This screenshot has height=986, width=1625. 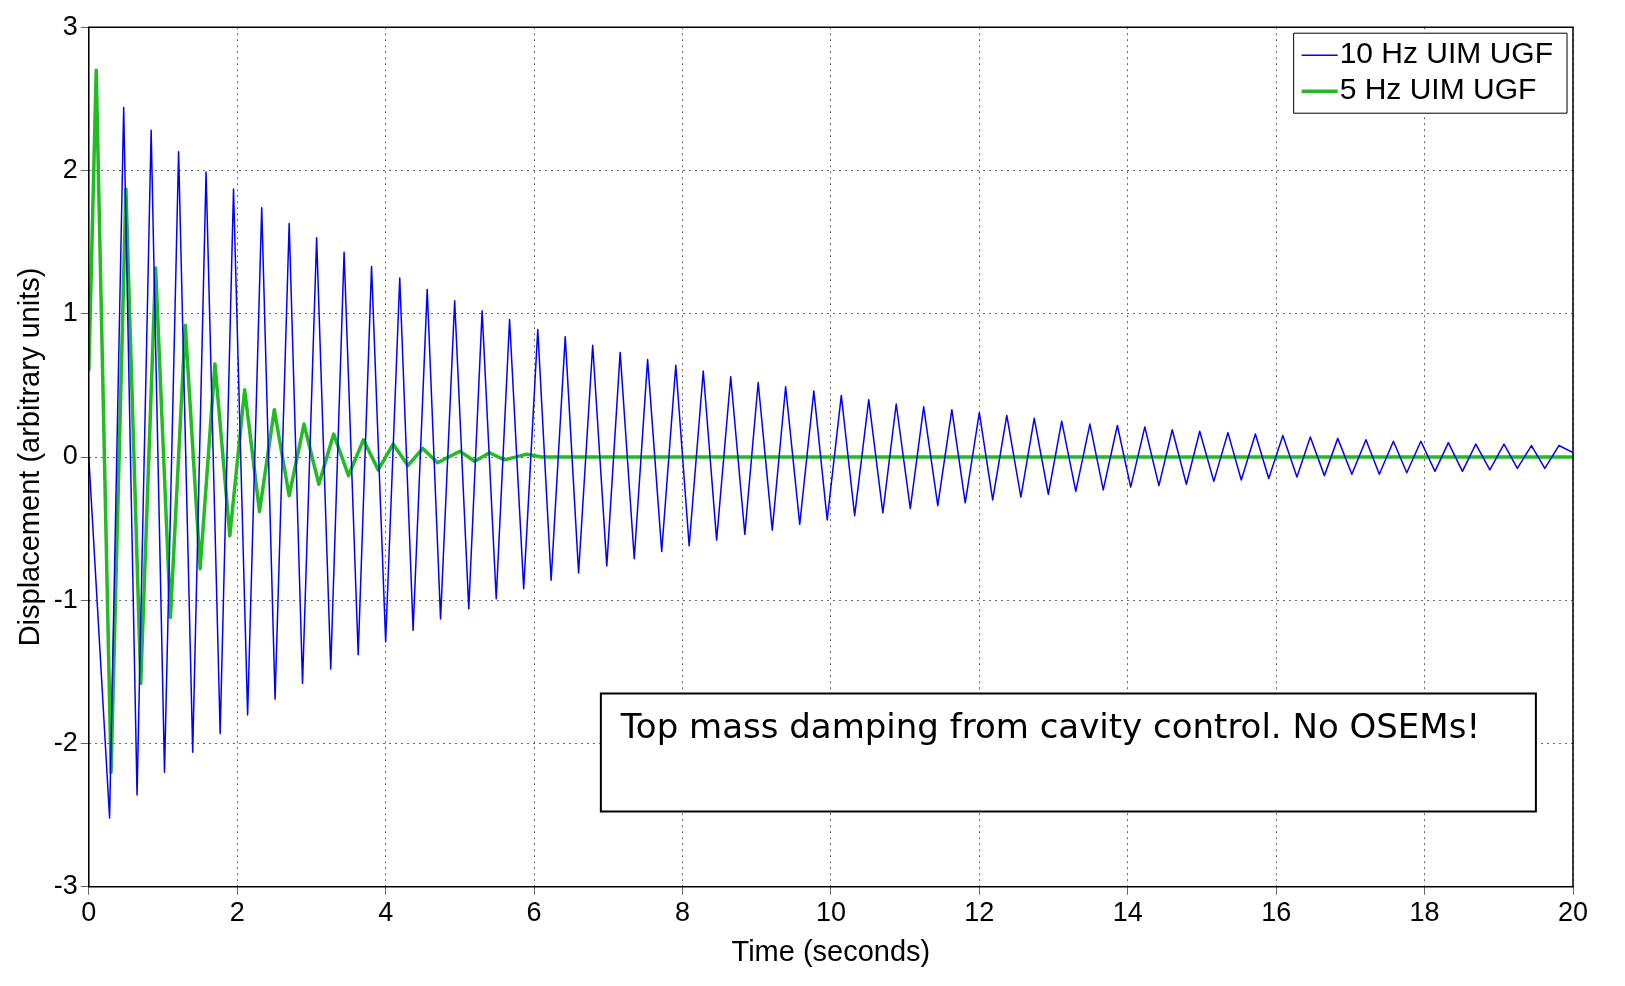 What do you see at coordinates (1276, 912) in the screenshot?
I see `x-tick-label: 16` at bounding box center [1276, 912].